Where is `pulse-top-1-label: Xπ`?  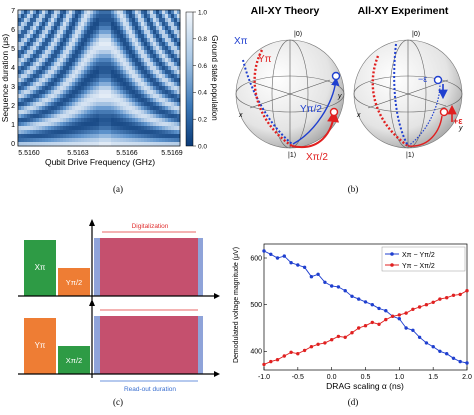
pulse-top-1-label: Xπ is located at coordinates (40, 267).